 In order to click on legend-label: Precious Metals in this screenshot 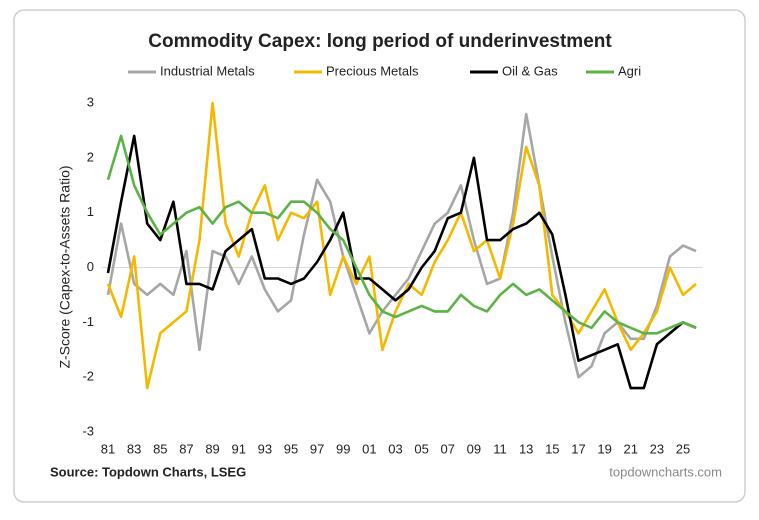, I will do `click(372, 70)`.